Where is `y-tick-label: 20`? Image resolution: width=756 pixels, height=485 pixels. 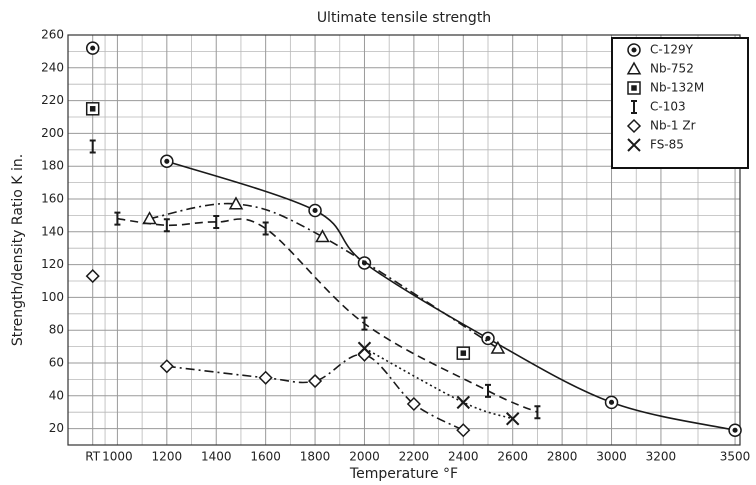 y-tick-label: 20 is located at coordinates (56, 428).